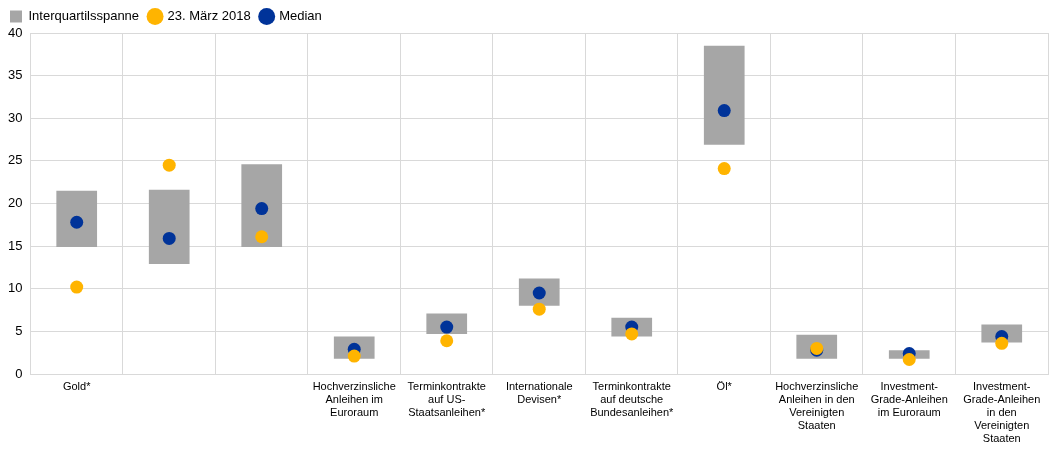 The width and height of the screenshot is (1058, 452). What do you see at coordinates (15, 245) in the screenshot?
I see `y-tick-label: 15` at bounding box center [15, 245].